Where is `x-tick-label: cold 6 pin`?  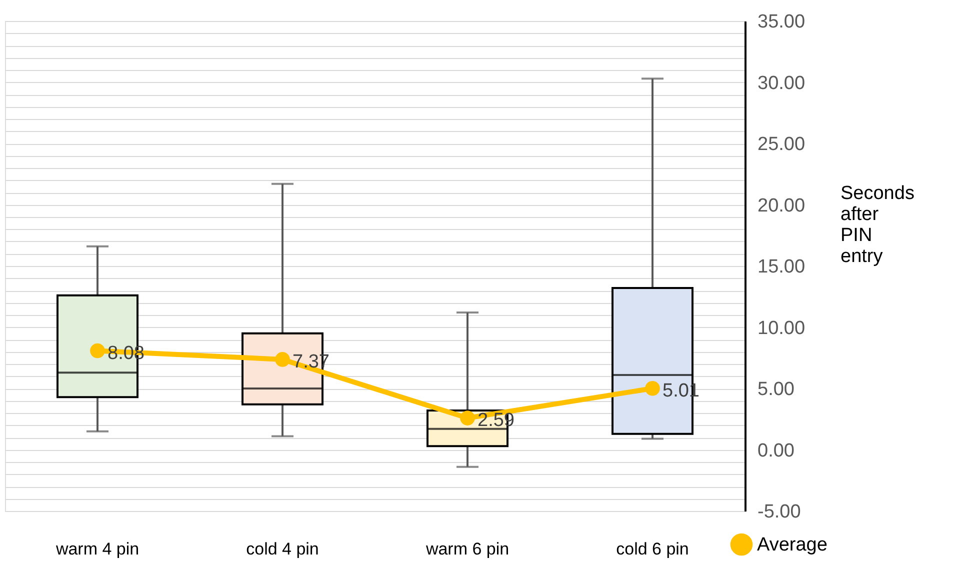 x-tick-label: cold 6 pin is located at coordinates (652, 549).